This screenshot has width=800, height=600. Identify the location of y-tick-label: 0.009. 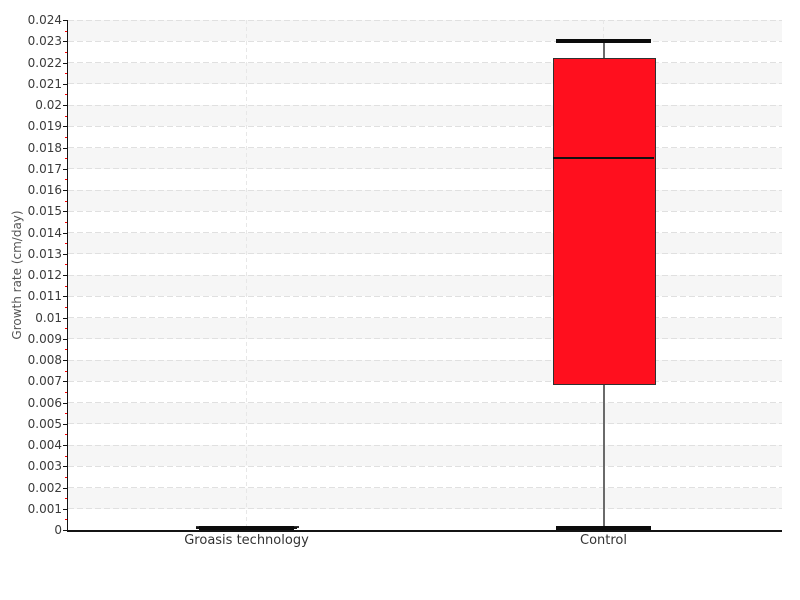
(44, 338).